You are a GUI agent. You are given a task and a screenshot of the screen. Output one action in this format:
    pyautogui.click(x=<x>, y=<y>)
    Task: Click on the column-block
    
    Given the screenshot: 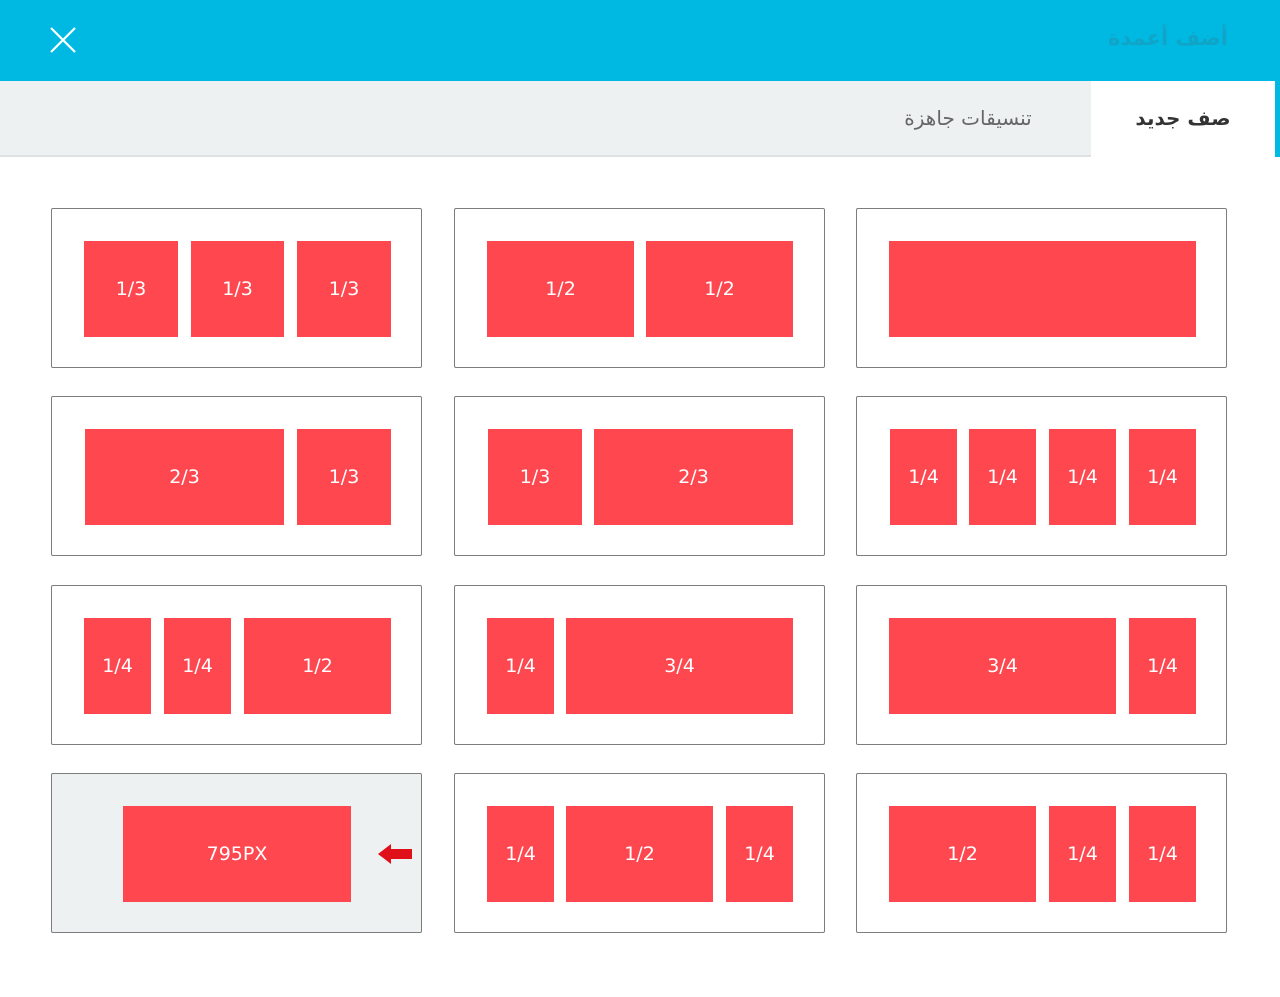 What is the action you would take?
    pyautogui.click(x=1042, y=289)
    